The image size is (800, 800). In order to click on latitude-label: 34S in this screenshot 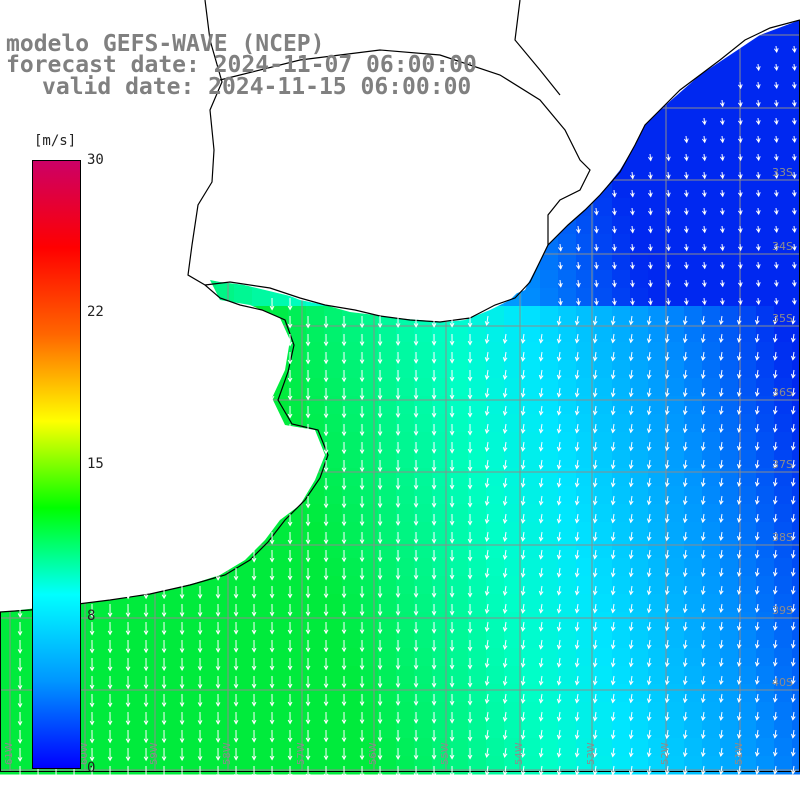, I will do `click(782, 246)`.